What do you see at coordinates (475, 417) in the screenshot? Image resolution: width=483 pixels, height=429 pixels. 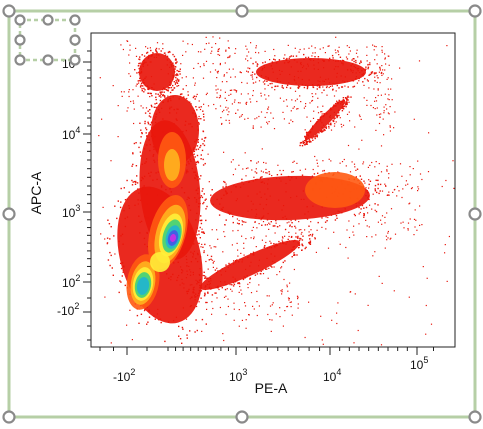 I see `handle-bottom-right` at bounding box center [475, 417].